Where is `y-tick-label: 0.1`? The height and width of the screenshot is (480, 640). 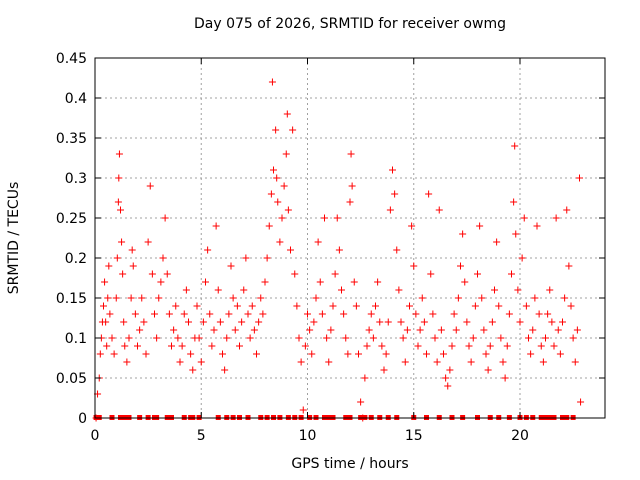 y-tick-label: 0.1 is located at coordinates (76, 339).